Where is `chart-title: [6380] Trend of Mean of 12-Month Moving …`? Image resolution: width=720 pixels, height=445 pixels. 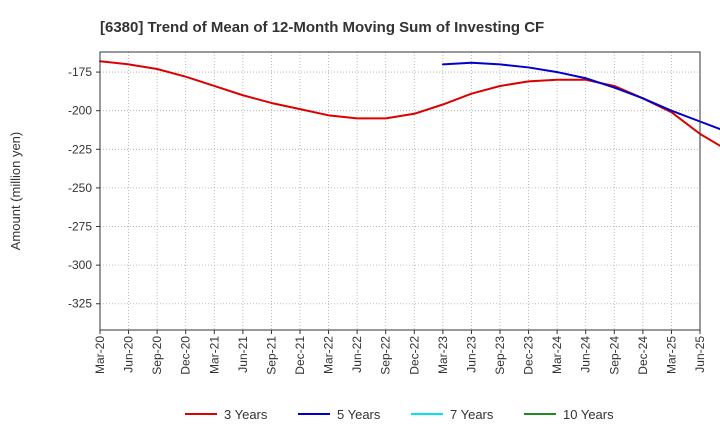
chart-title: [6380] Trend of Mean of 12-Month Moving … is located at coordinates (322, 27).